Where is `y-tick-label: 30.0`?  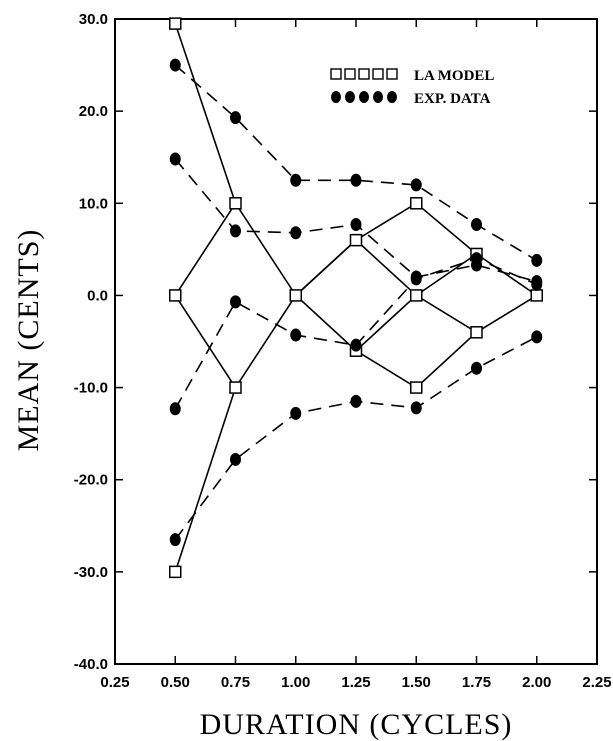
y-tick-label: 30.0 is located at coordinates (93, 19).